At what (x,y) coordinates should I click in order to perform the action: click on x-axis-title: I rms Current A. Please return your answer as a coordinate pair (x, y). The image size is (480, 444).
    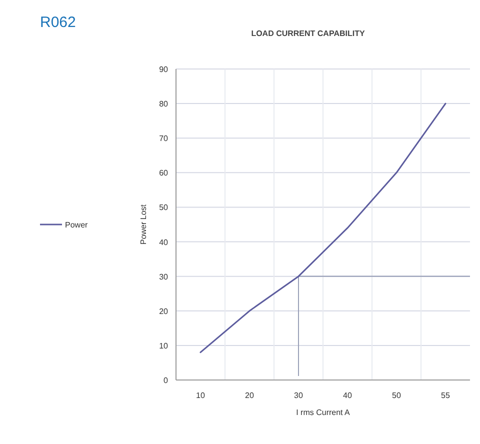
    Looking at the image, I should click on (323, 412).